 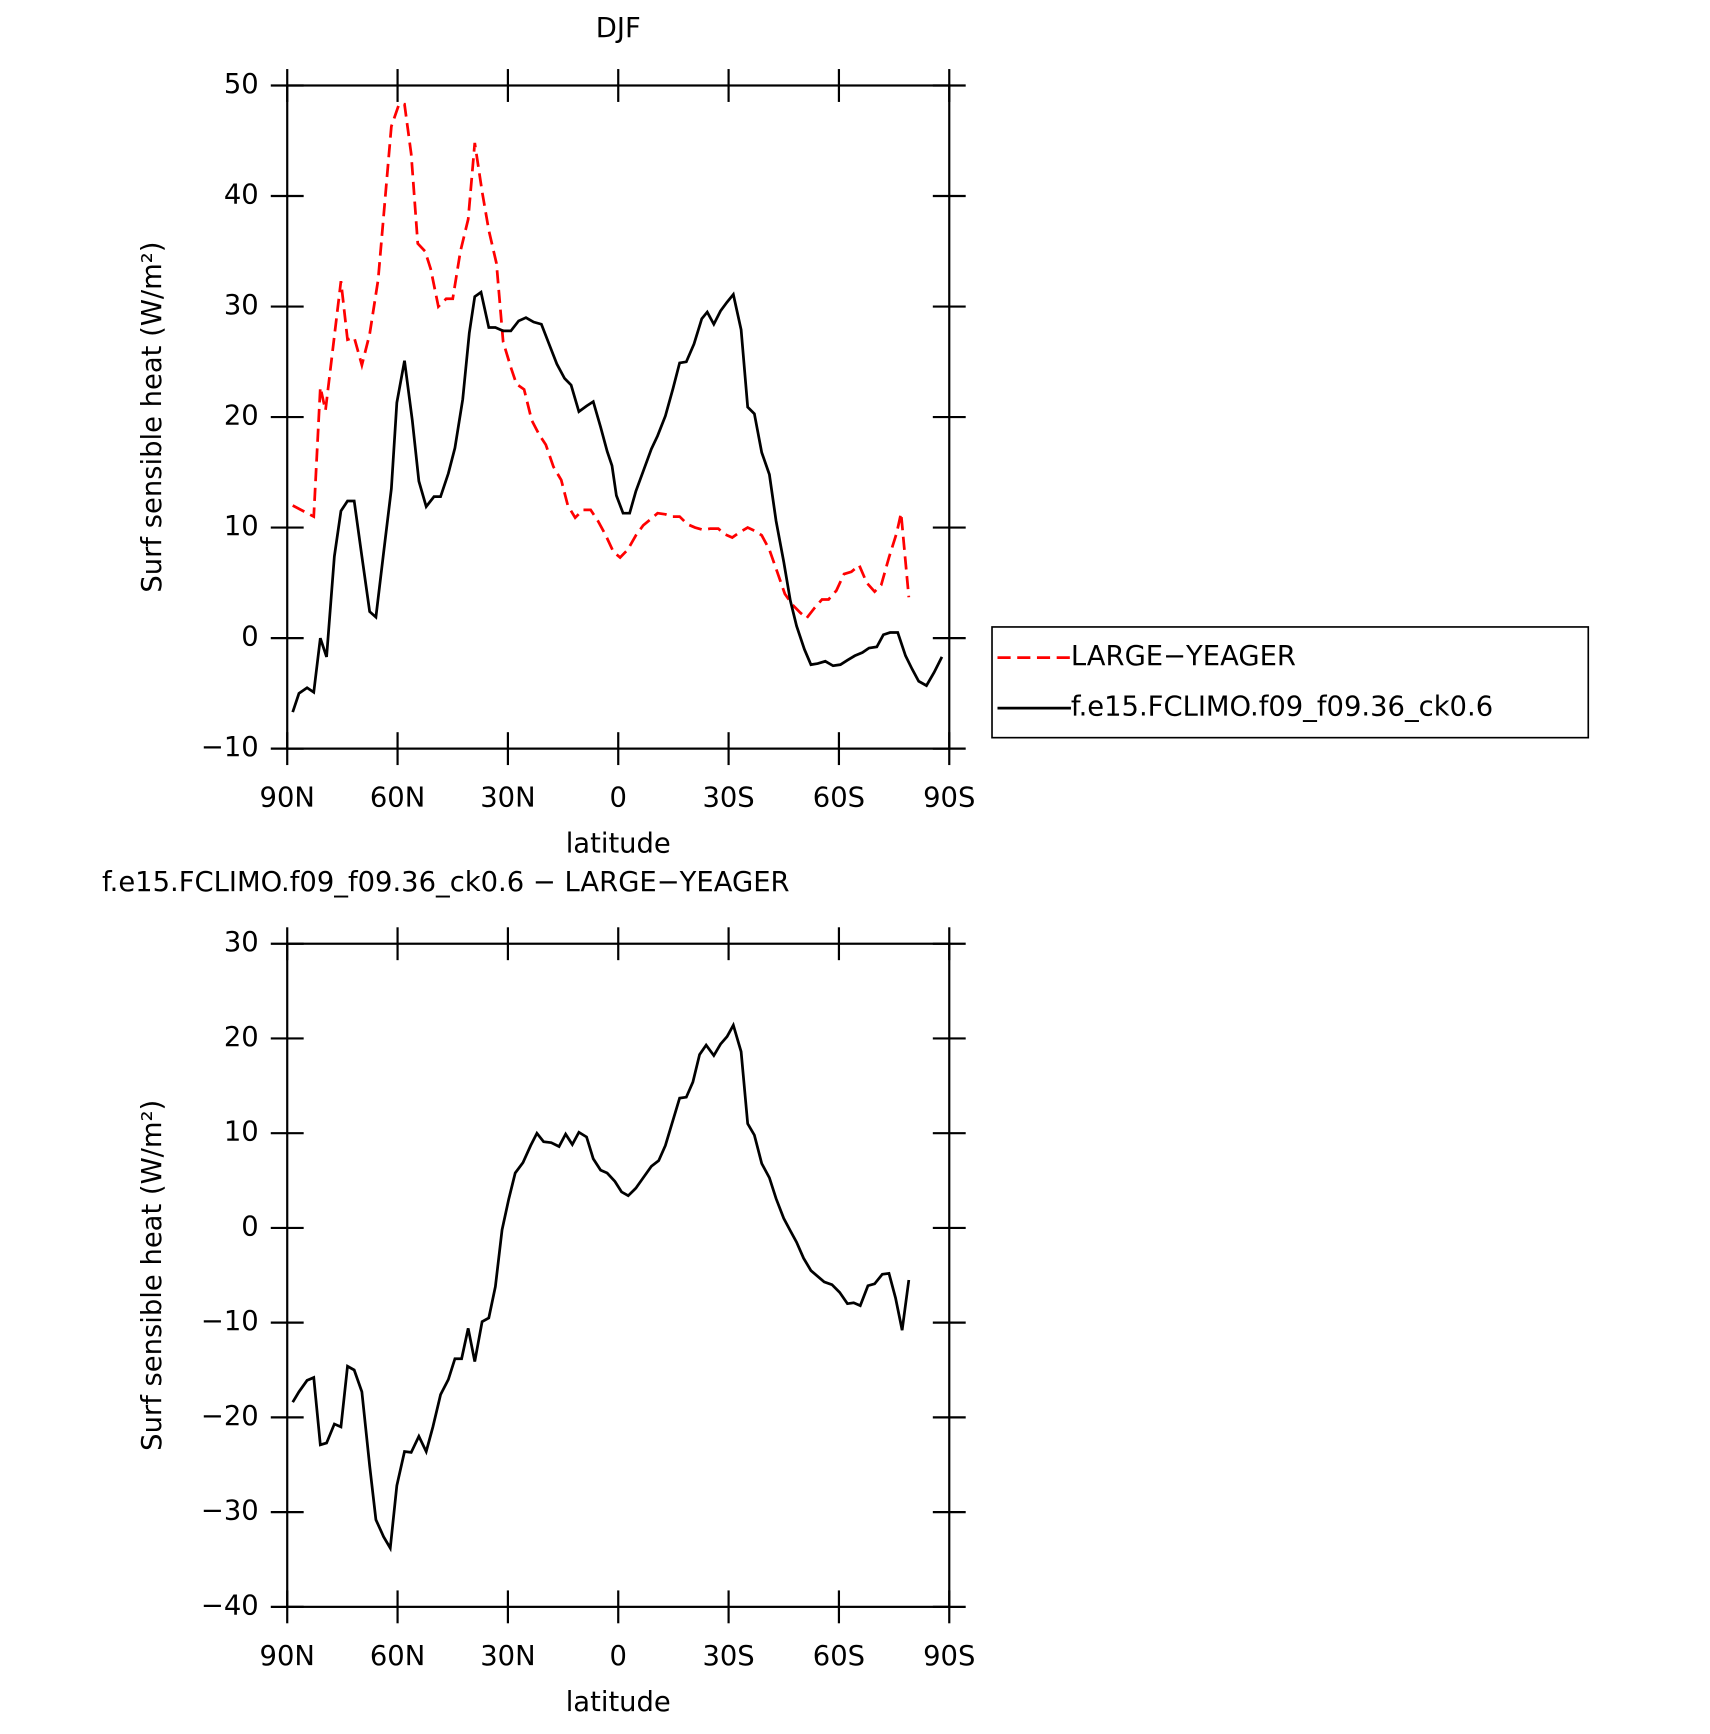 I want to click on y-tick-label: −30, so click(x=230, y=1511).